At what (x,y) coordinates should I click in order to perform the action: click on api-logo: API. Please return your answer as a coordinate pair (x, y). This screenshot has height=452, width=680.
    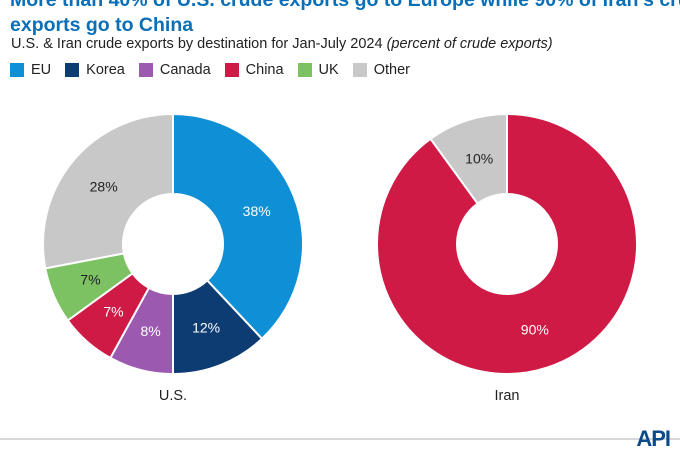
    Looking at the image, I should click on (653, 438).